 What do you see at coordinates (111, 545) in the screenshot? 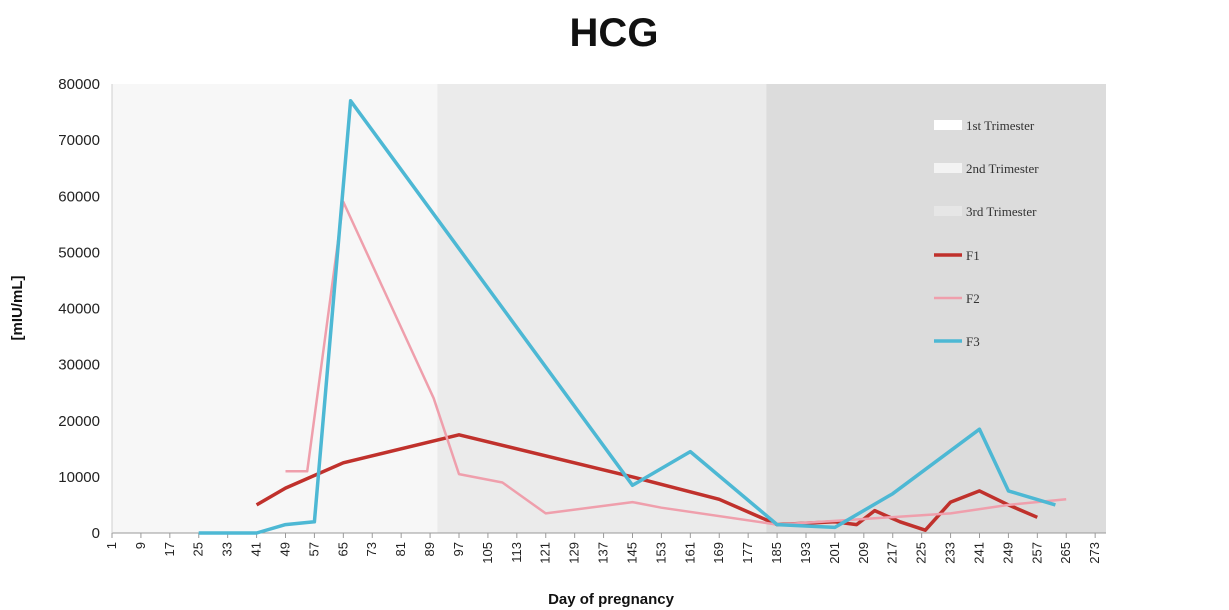
I see `x-tick-label: 1` at bounding box center [111, 545].